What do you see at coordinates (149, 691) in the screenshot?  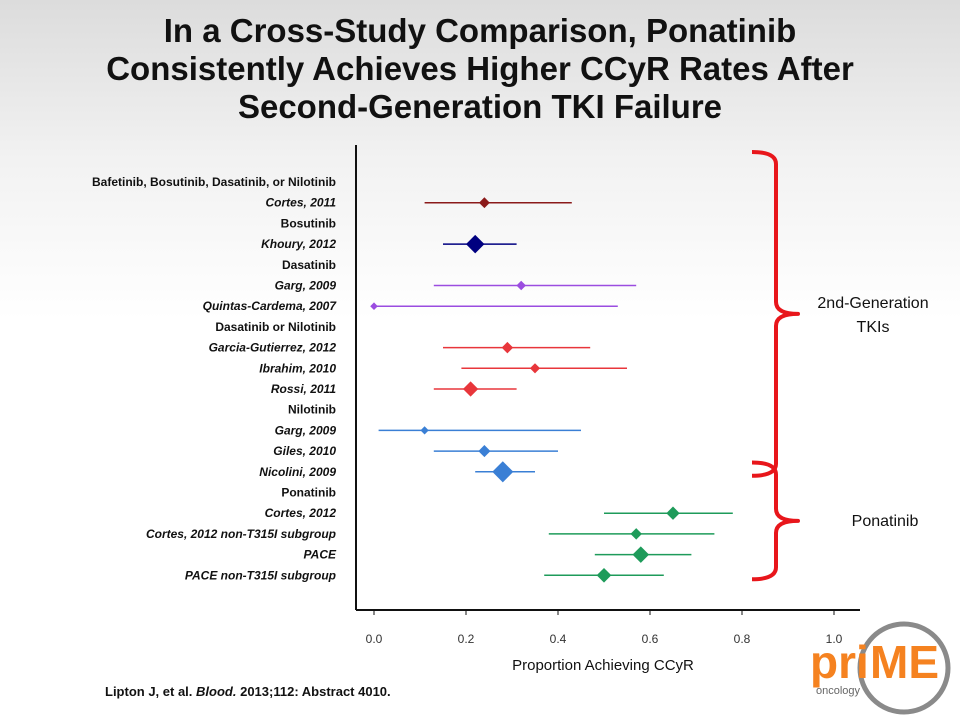 I see `citation-authors: Lipton J, et al.` at bounding box center [149, 691].